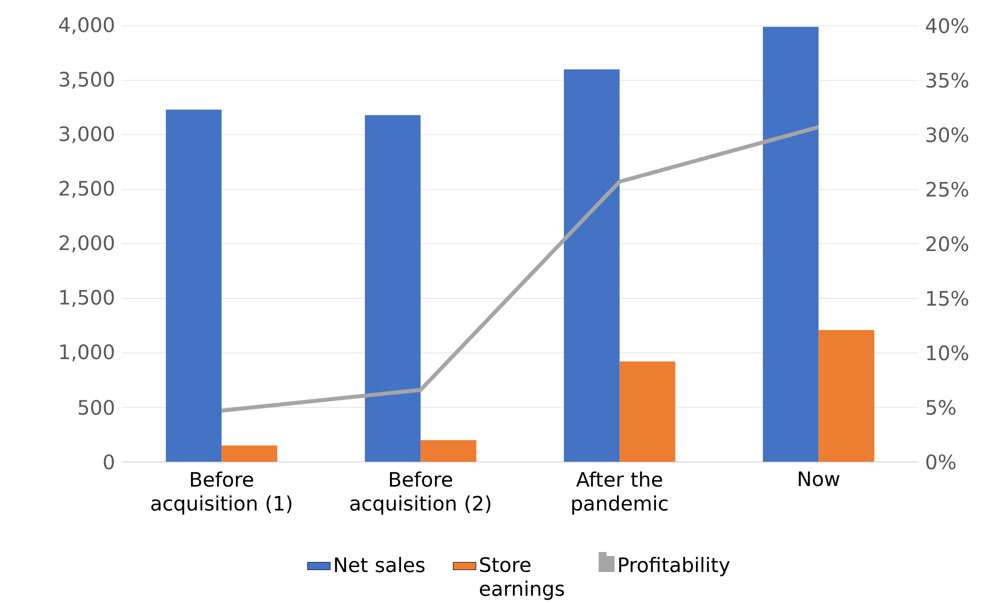 Image resolution: width=999 pixels, height=602 pixels. What do you see at coordinates (947, 134) in the screenshot?
I see `y2-tick-label: 30%` at bounding box center [947, 134].